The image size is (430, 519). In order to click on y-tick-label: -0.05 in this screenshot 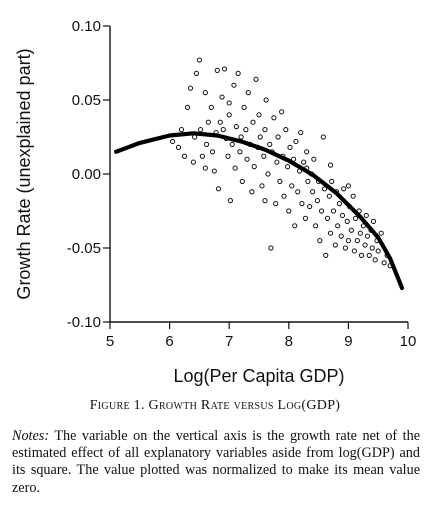, I will do `click(84, 248)`.